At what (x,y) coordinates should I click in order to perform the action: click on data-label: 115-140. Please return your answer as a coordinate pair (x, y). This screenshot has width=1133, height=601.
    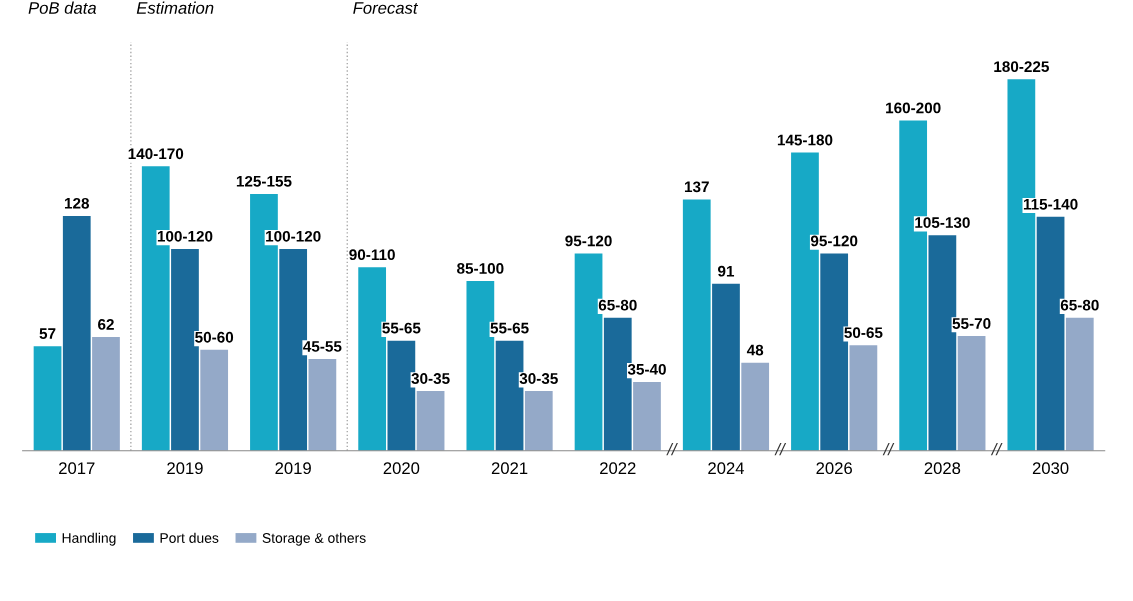
    Looking at the image, I should click on (1050, 204).